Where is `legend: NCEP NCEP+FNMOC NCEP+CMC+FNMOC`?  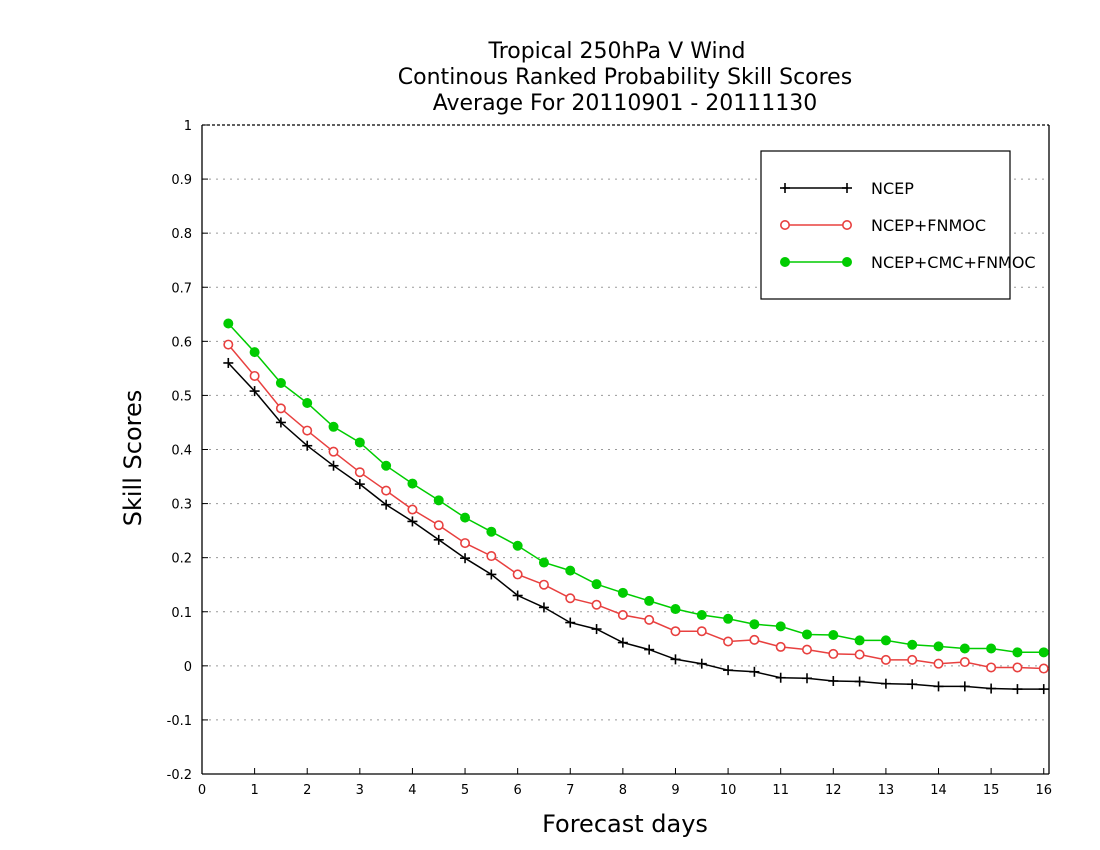
legend: NCEP NCEP+FNMOC NCEP+CMC+FNMOC is located at coordinates (898, 225).